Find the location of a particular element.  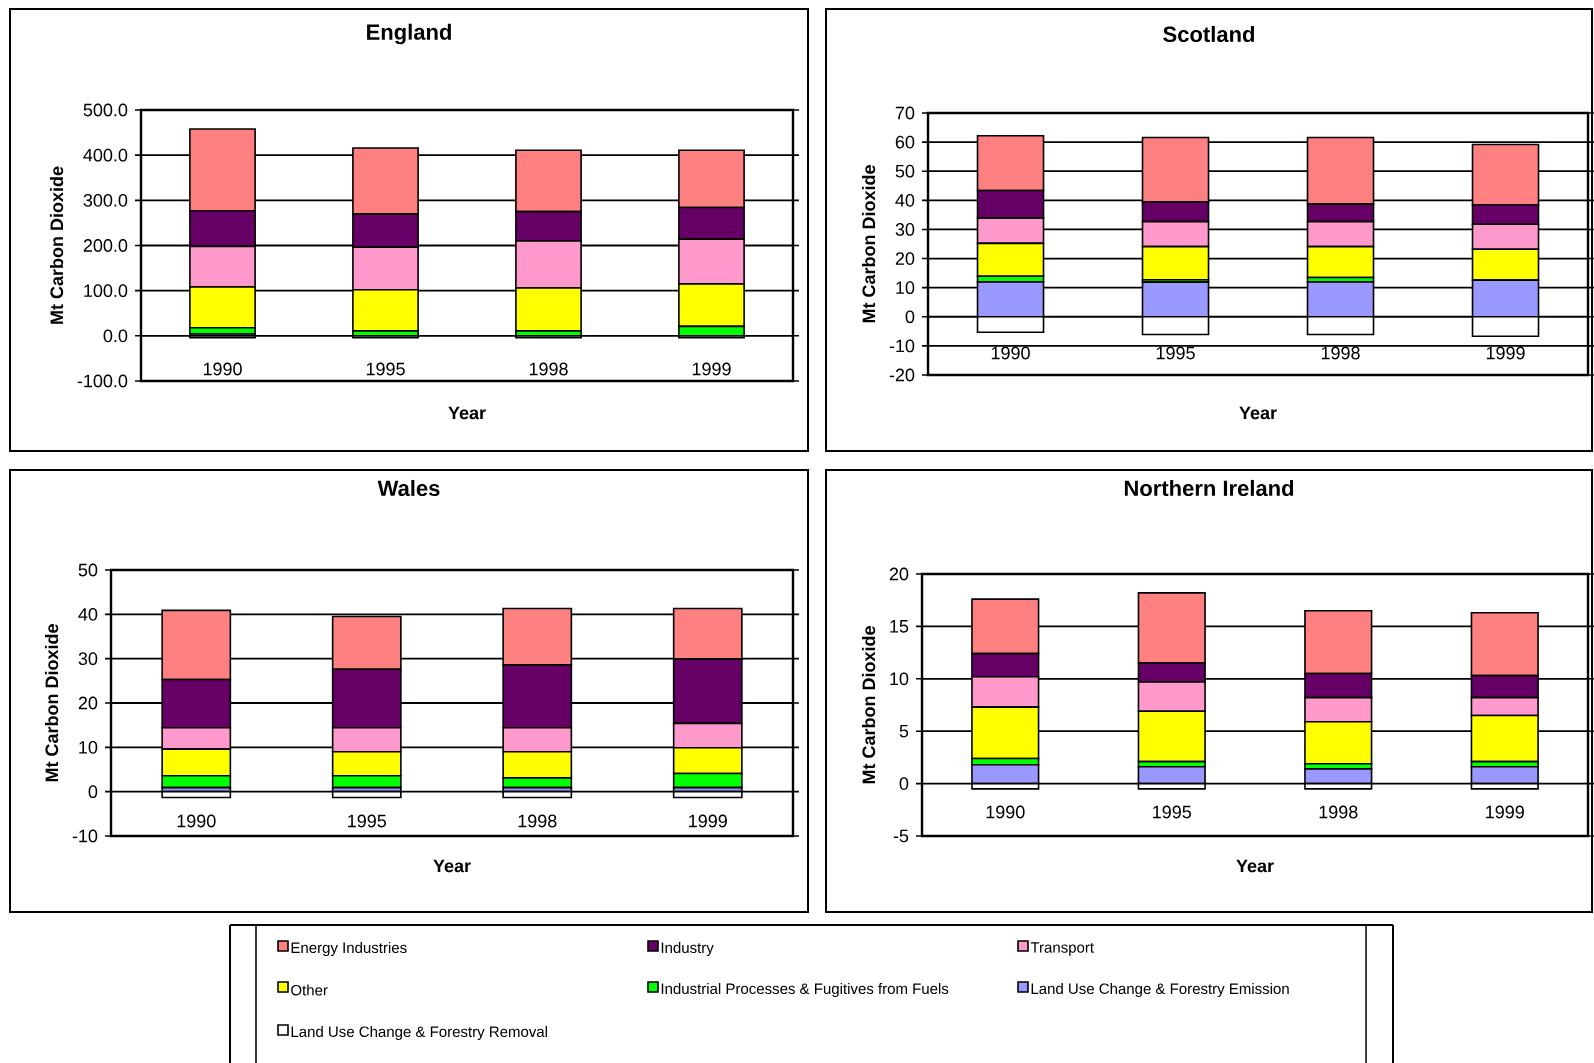

y-tick-label: -100.0 is located at coordinates (102, 381).